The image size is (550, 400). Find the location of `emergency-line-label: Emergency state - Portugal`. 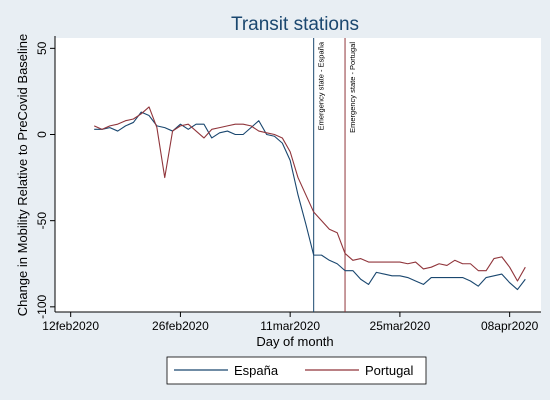

emergency-line-label: Emergency state - Portugal is located at coordinates (352, 87).